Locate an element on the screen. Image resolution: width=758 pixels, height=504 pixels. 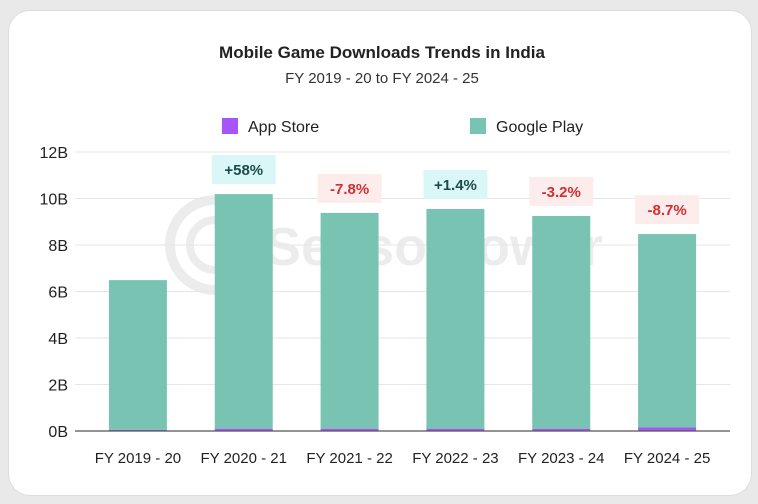
change-label: -7.8% is located at coordinates (349, 189).